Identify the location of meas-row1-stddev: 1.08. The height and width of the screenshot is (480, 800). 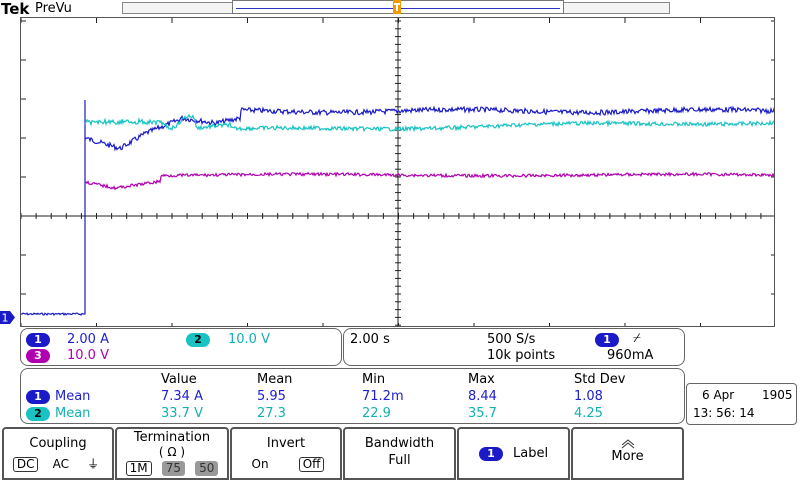
(588, 396).